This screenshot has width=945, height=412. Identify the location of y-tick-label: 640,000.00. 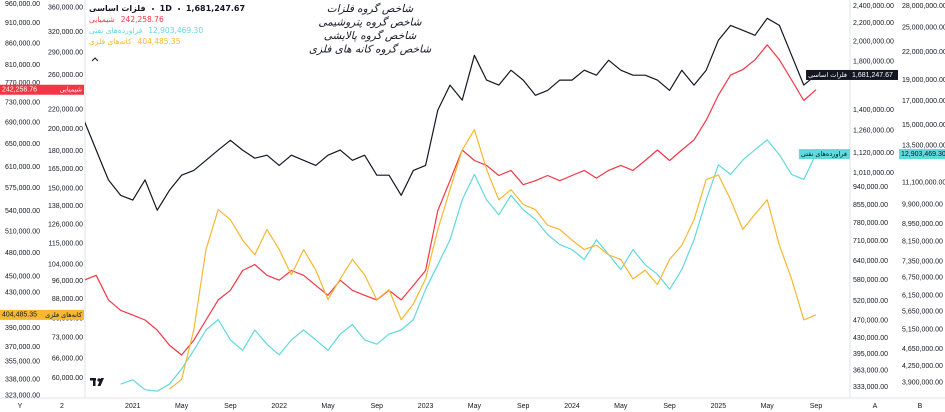
(870, 261).